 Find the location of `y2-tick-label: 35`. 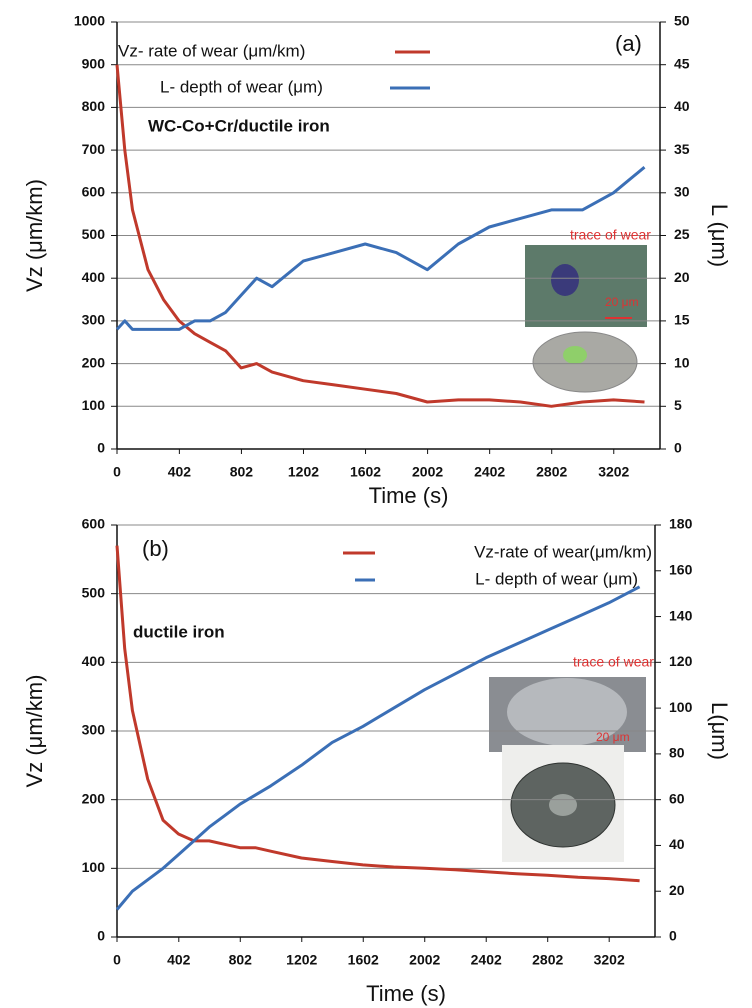

y2-tick-label: 35 is located at coordinates (682, 149).